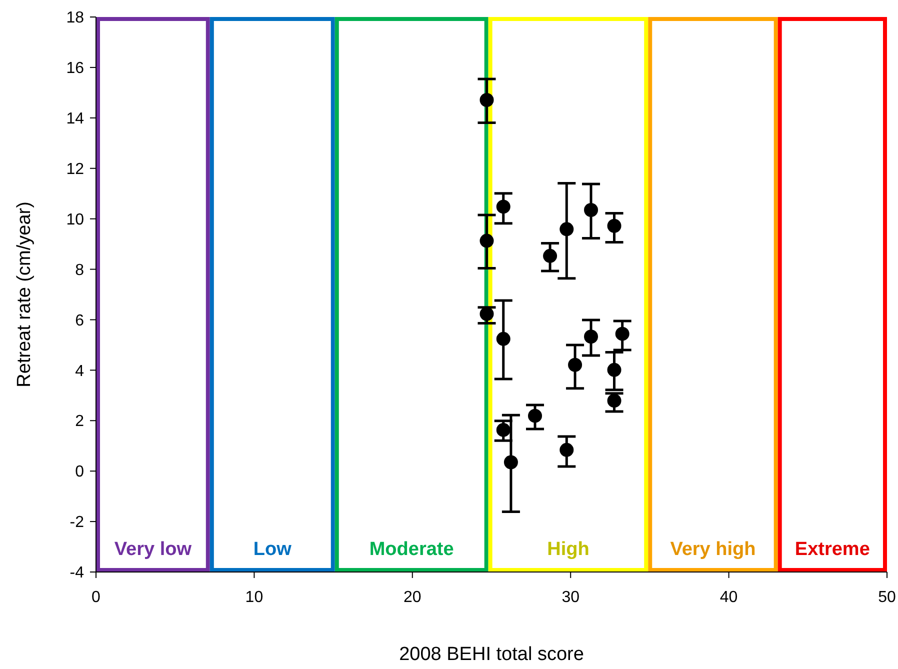  What do you see at coordinates (79, 472) in the screenshot?
I see `y-tick-label: 0` at bounding box center [79, 472].